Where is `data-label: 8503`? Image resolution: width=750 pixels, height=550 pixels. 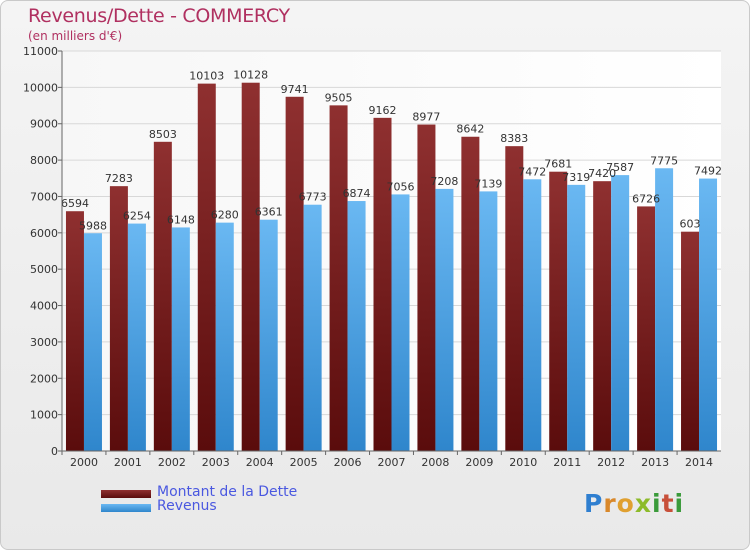 data-label: 8503 is located at coordinates (163, 134).